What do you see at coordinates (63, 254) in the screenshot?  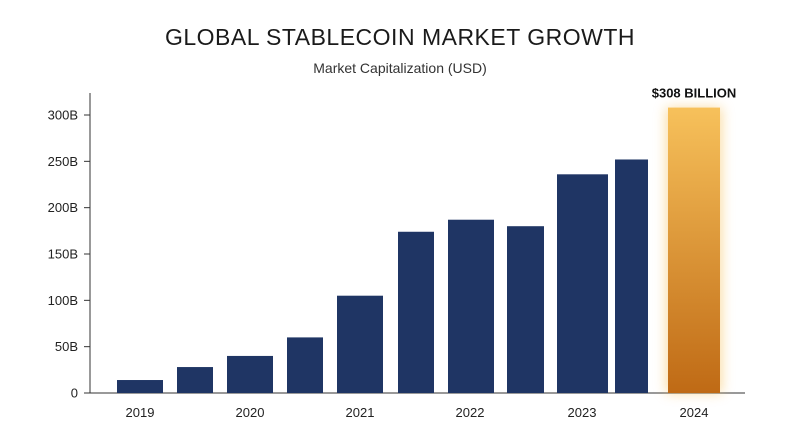 I see `y-tick-label: 150B` at bounding box center [63, 254].